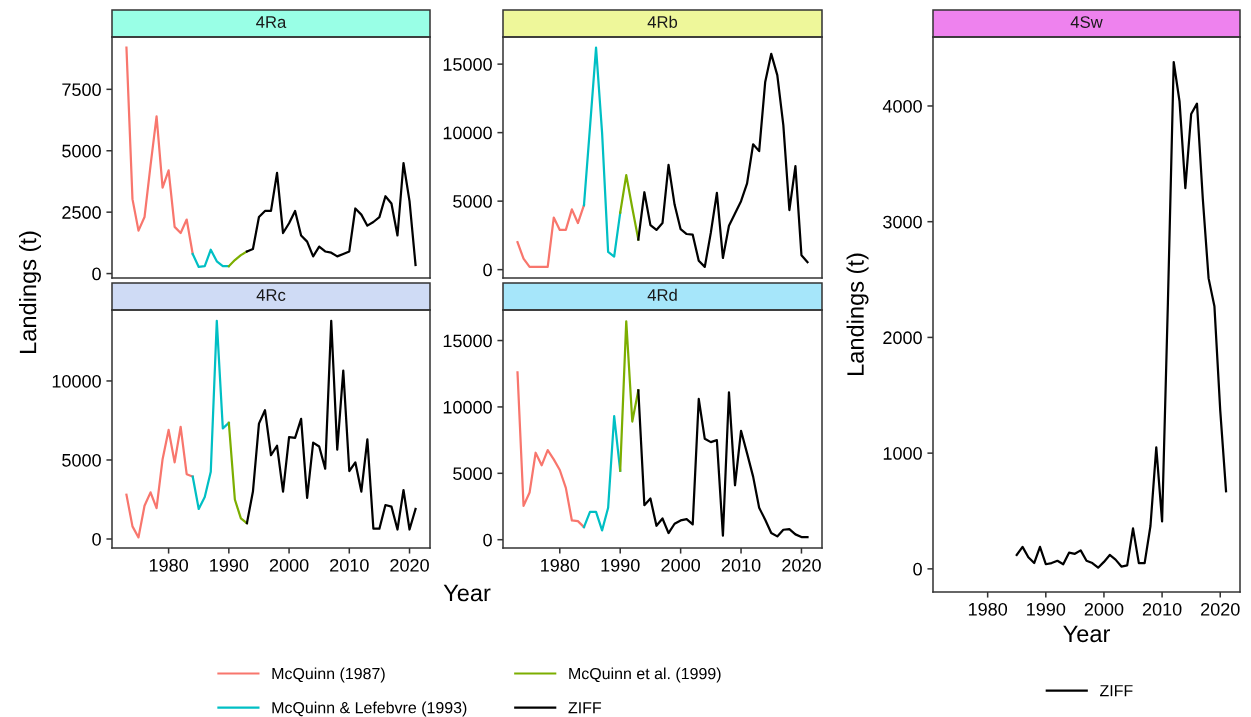  Describe the element at coordinates (1086, 22) in the screenshot. I see `chart-title: 4Sw` at that location.